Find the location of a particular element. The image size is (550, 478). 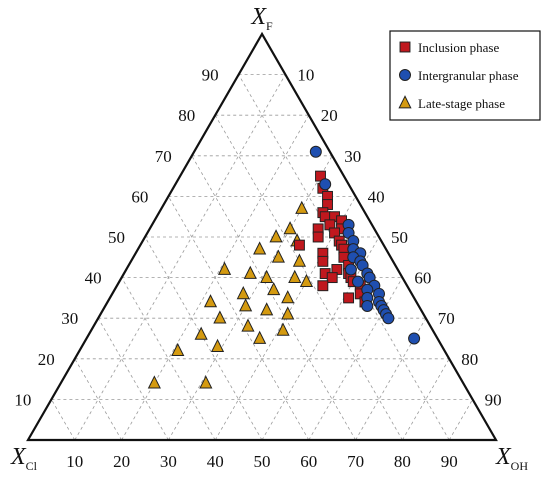

tick-label-f: 40 is located at coordinates (93, 278).